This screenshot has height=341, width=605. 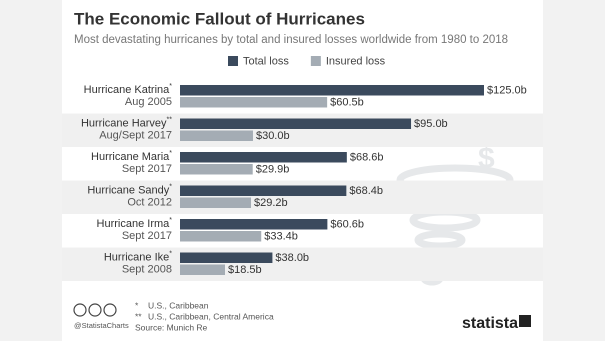 I want to click on row-band, so click(x=302, y=264).